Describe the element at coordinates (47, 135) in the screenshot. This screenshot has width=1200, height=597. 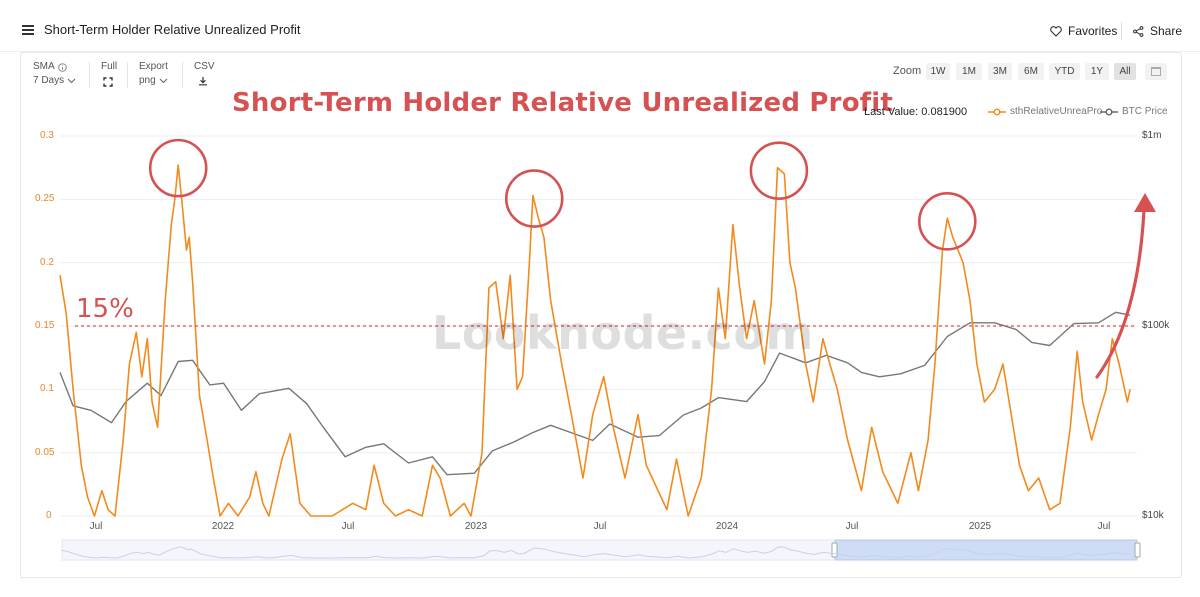
I see `y-tick-label: 0.3` at that location.